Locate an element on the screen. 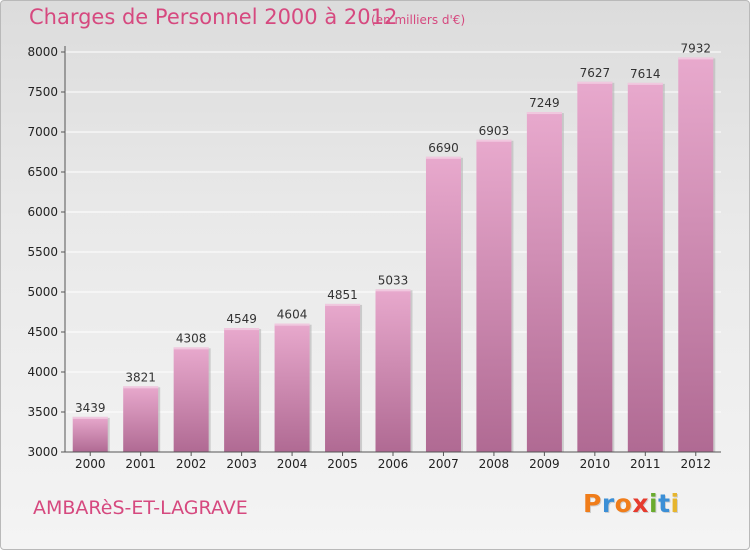  bar-2011 is located at coordinates (645, 267).